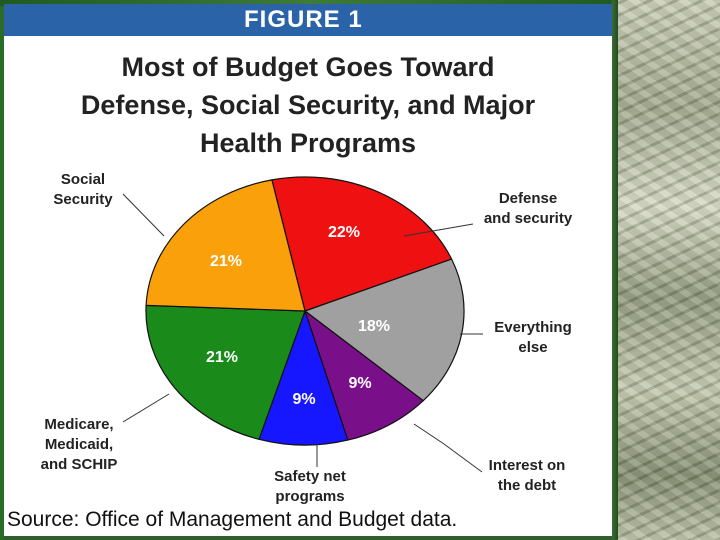  What do you see at coordinates (303, 399) in the screenshot?
I see `slice-value-label-3: 9%` at bounding box center [303, 399].